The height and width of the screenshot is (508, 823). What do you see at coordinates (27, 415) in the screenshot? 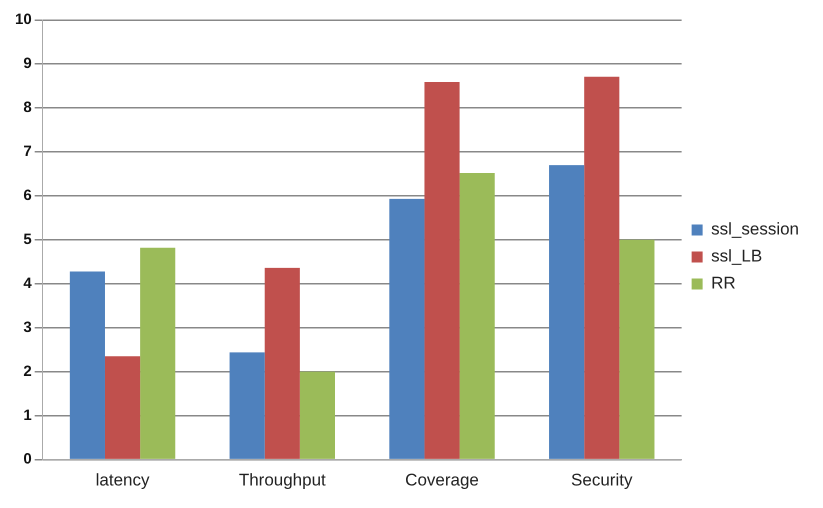
I see `y-tick-label: 1` at bounding box center [27, 415].